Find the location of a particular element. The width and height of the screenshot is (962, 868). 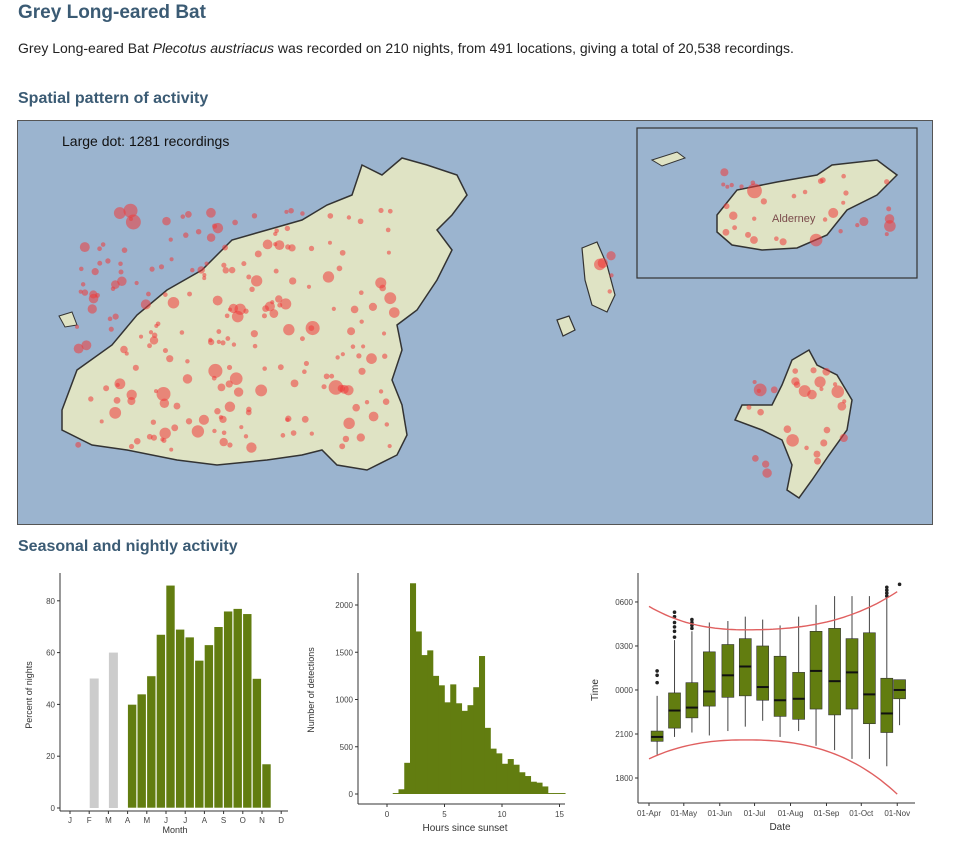

species-name: Plecotus austriacus is located at coordinates (213, 48).